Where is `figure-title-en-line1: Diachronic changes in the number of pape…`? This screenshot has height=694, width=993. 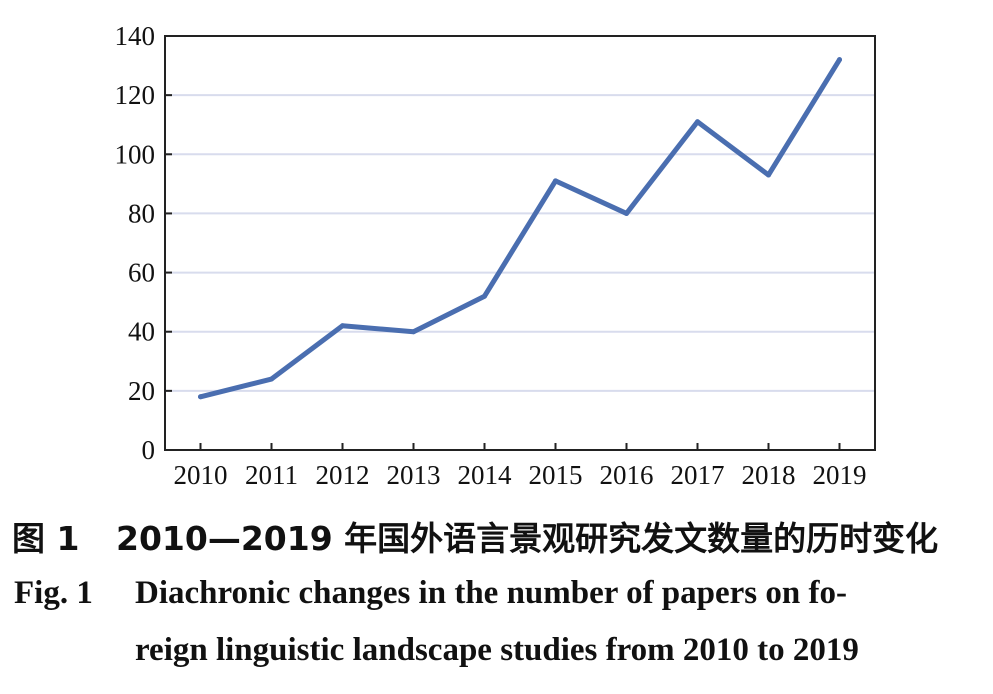 figure-title-en-line1: Diachronic changes in the number of pape… is located at coordinates (491, 593).